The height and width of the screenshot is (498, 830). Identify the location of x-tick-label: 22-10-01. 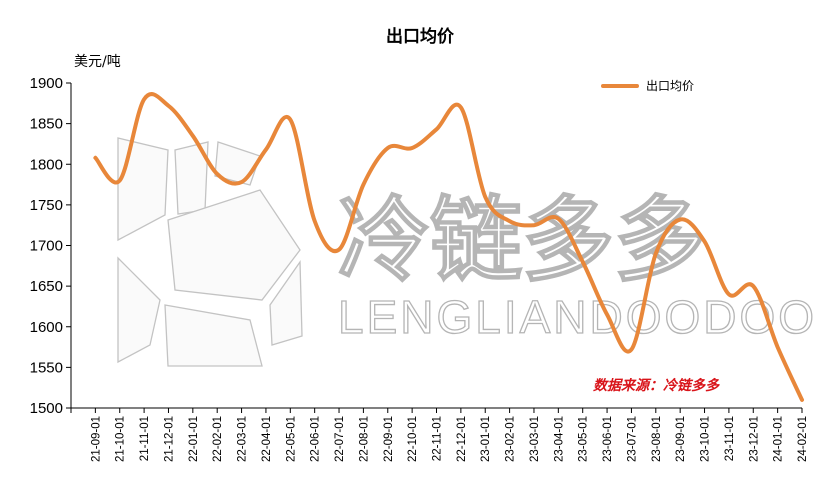
(413, 439).